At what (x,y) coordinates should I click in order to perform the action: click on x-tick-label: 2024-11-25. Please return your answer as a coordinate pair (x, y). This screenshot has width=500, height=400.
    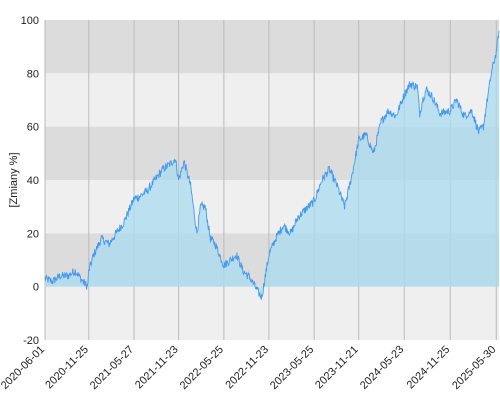
    Looking at the image, I should click on (429, 368).